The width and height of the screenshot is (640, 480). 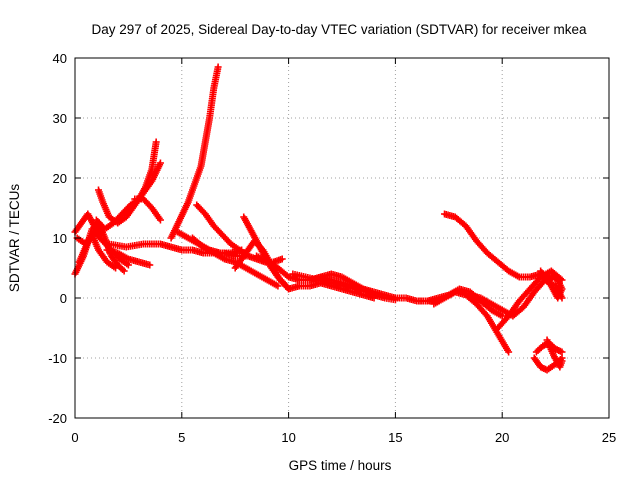 I want to click on x-tick-label: 0, so click(x=74, y=437).